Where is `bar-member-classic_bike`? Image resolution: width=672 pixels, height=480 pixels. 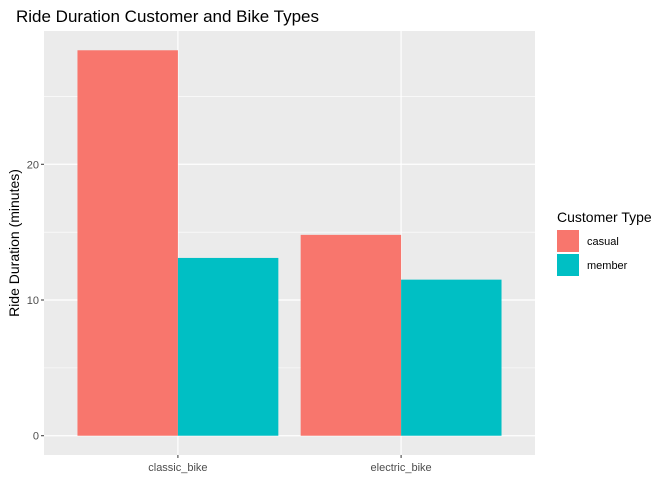
bar-member-classic_bike is located at coordinates (228, 346).